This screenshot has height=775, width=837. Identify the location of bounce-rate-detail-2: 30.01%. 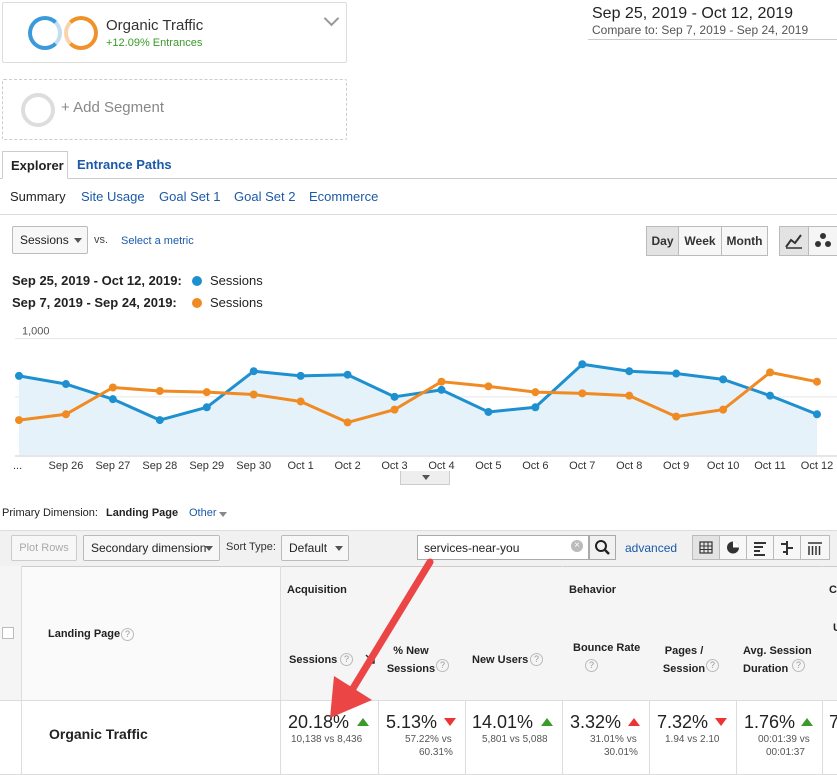
(621, 752).